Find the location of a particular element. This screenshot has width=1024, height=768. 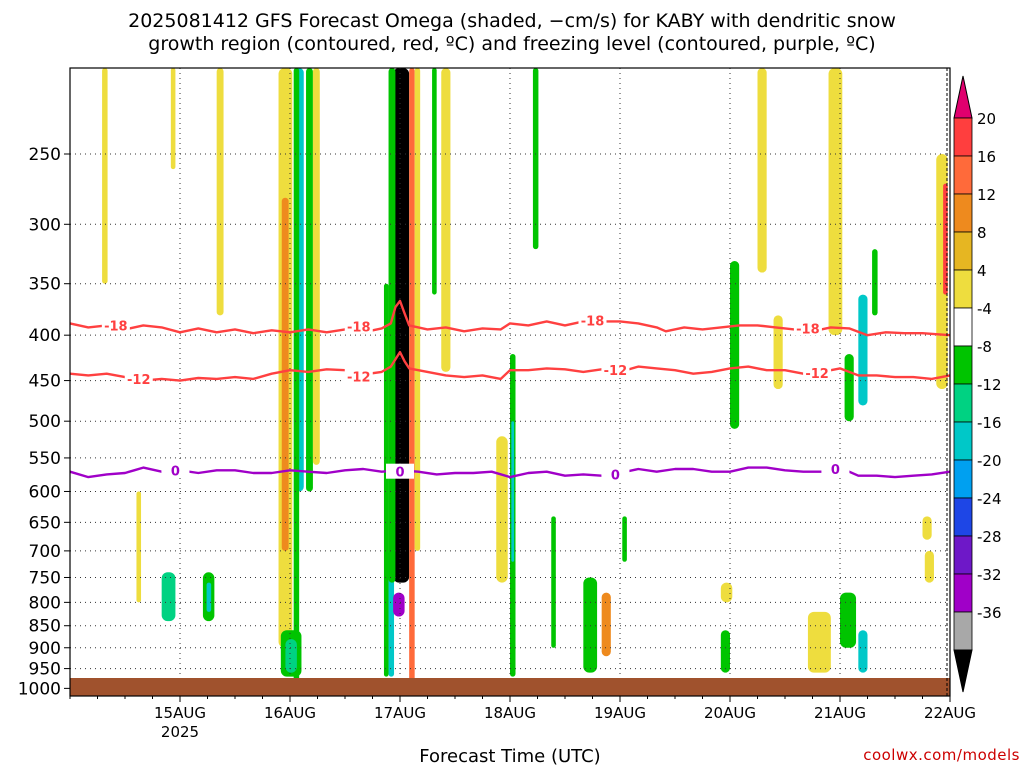

x-tick-sublabel-0: 2025 is located at coordinates (180, 732).